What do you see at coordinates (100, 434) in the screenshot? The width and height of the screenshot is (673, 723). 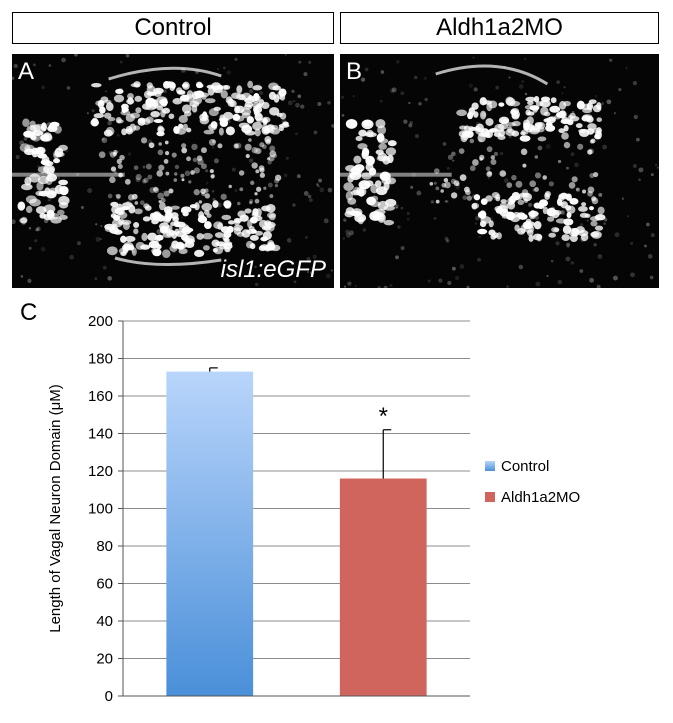 I see `y-tick-label: 140` at bounding box center [100, 434].